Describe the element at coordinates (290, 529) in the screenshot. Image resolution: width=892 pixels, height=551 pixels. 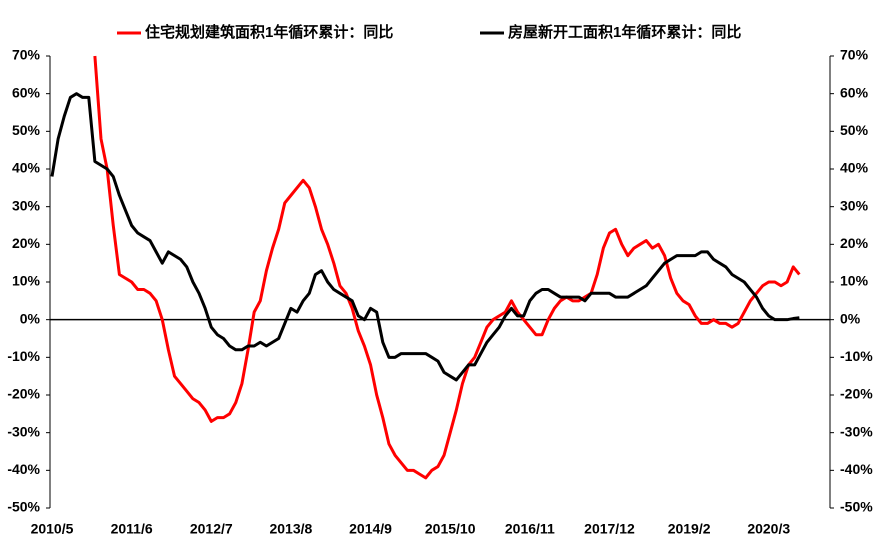
I see `x-tick-label: 2013/8` at that location.